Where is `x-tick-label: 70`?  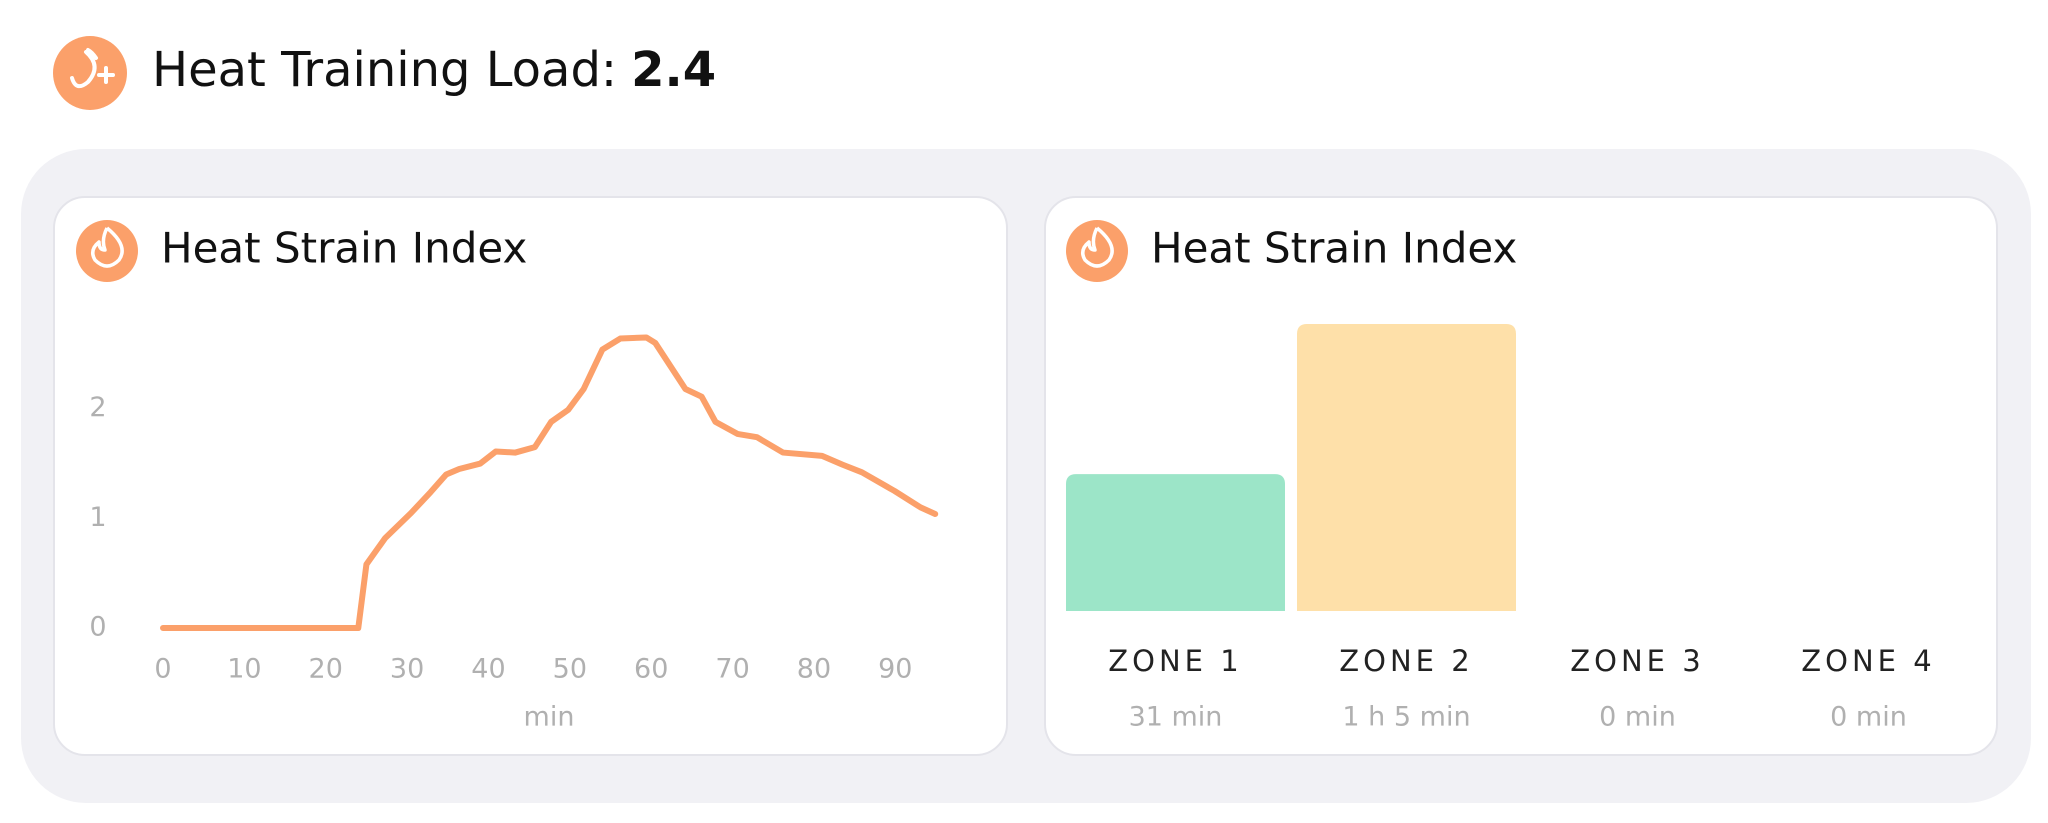 x-tick-label: 70 is located at coordinates (732, 669).